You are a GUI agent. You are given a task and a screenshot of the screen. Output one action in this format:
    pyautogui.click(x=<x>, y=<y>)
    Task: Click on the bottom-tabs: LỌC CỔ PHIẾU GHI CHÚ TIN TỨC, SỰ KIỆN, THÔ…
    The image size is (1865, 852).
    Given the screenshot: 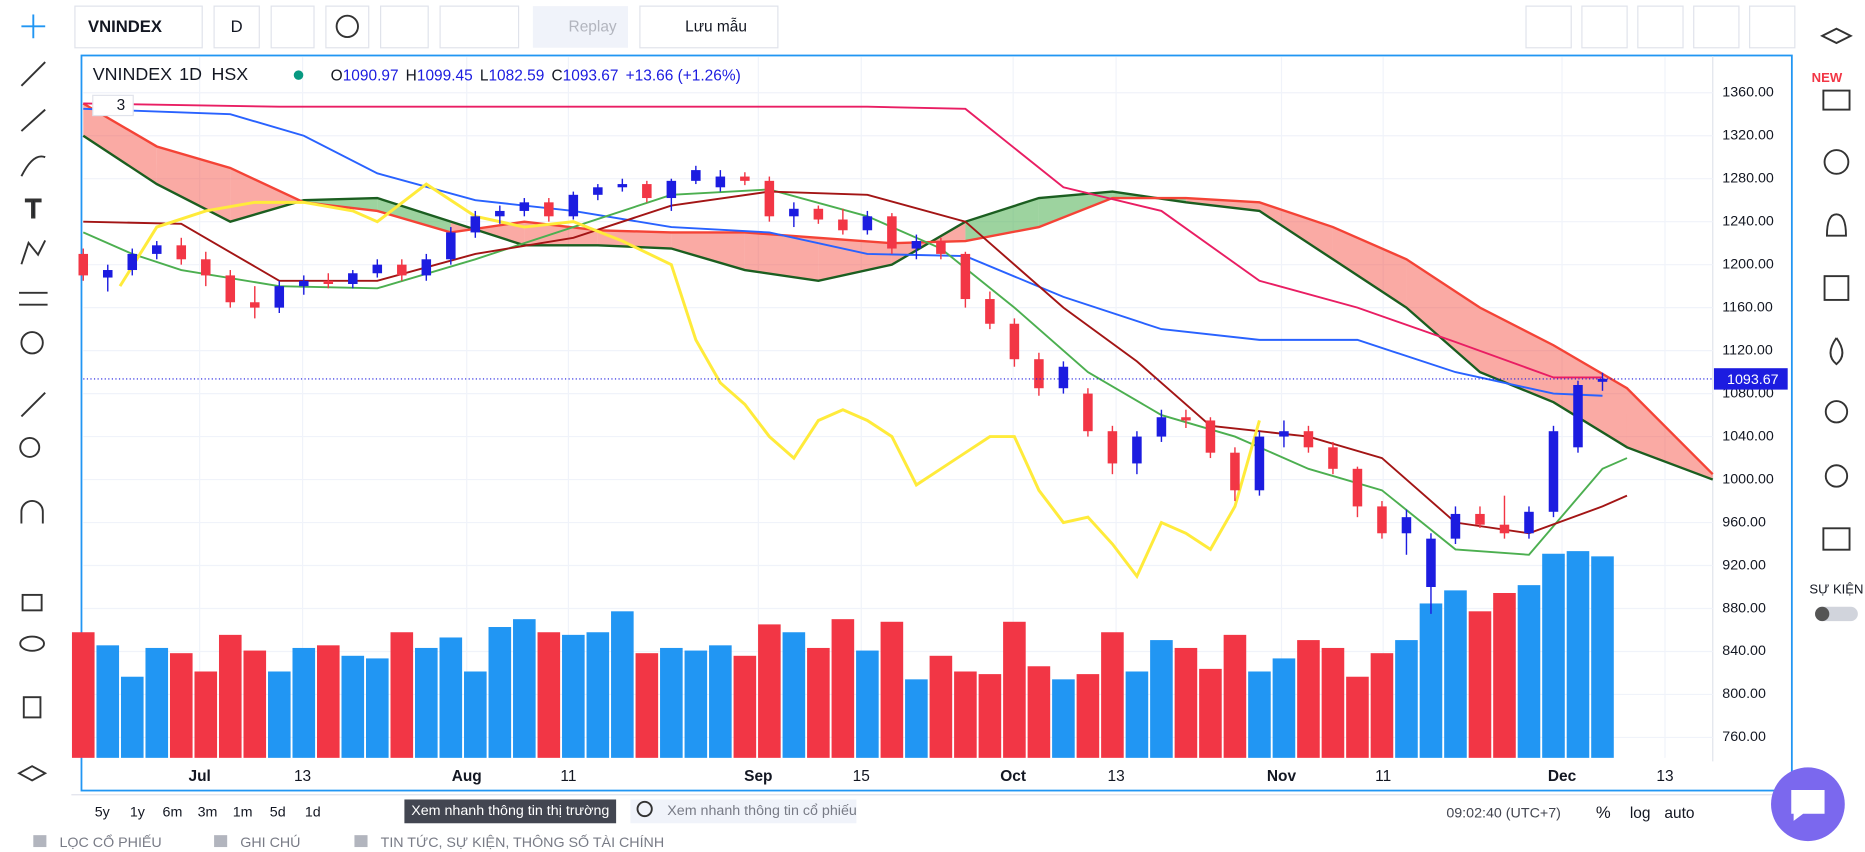 What is the action you would take?
    pyautogui.click(x=348, y=842)
    